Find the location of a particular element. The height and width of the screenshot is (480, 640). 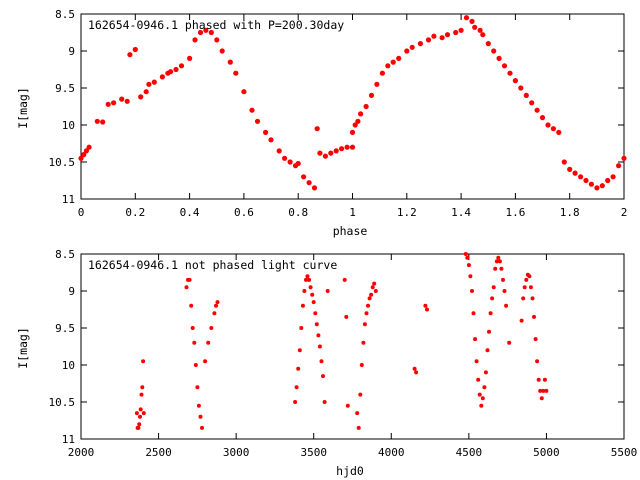

x-tick-labels: 0 0.2 0.4 0.6 0.8 1 1.2 1.4 1.6 1.8 2 is located at coordinates (353, 212).